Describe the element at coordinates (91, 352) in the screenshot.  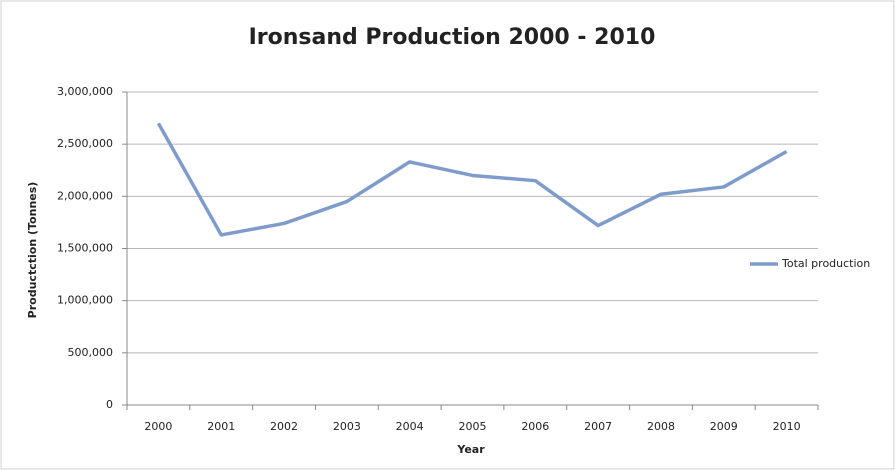
I see `y-tick-label: 500,000` at that location.